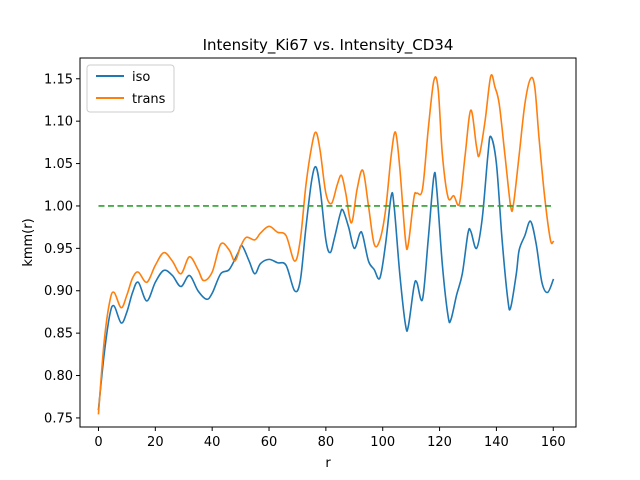  Describe the element at coordinates (553, 442) in the screenshot. I see `x-tick-label: 160` at that location.